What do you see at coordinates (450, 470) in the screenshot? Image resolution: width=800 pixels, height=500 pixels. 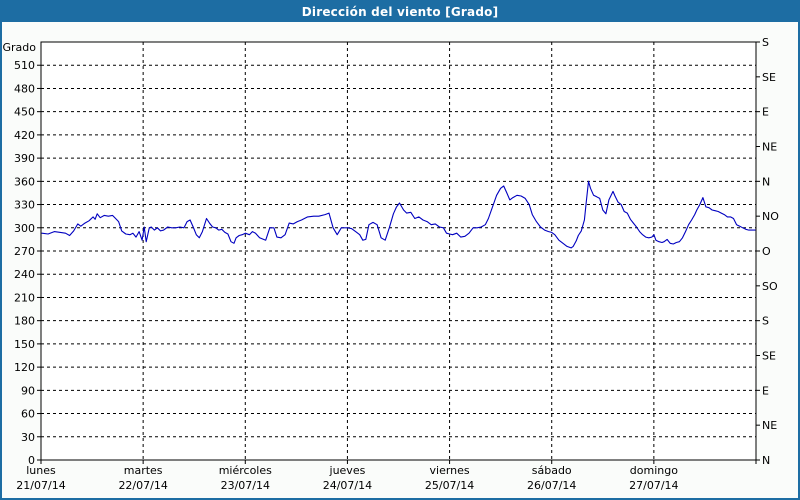 I see `x-day-name: viernes` at bounding box center [450, 470].